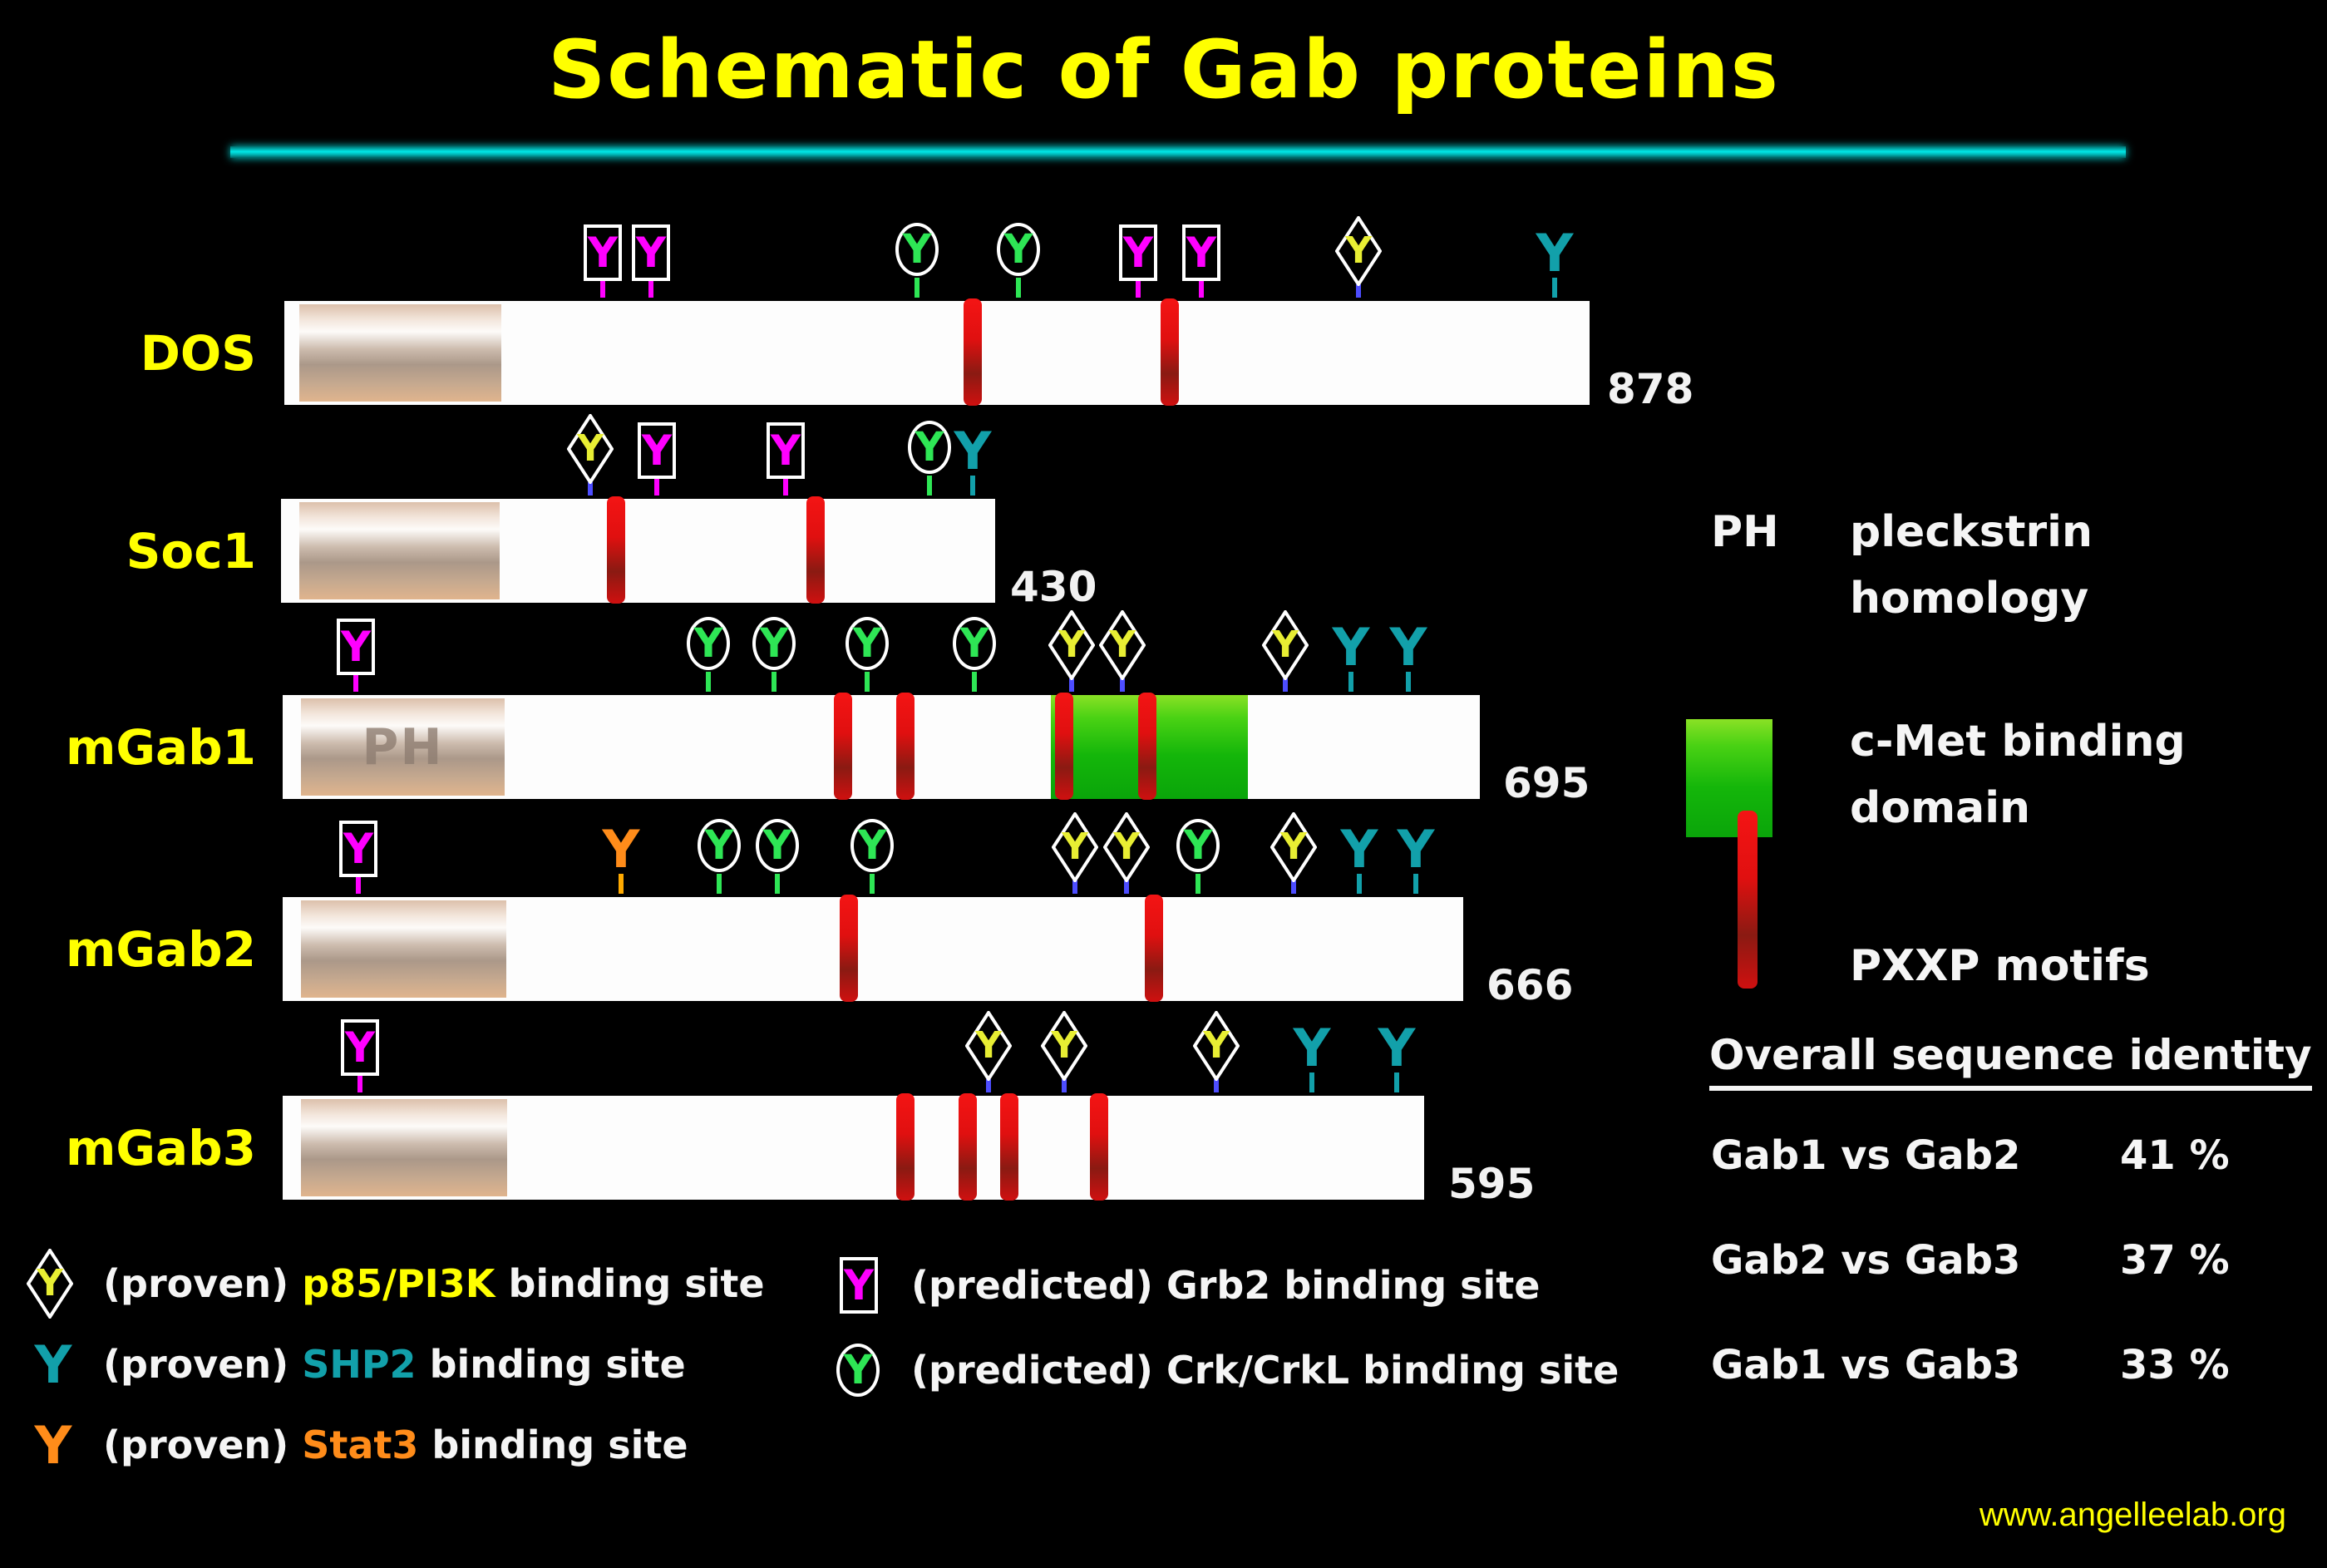  I want to click on legend-row-crk-crkl-site: Y (predicted) Crk/CrkL binding site, so click(1225, 1370).